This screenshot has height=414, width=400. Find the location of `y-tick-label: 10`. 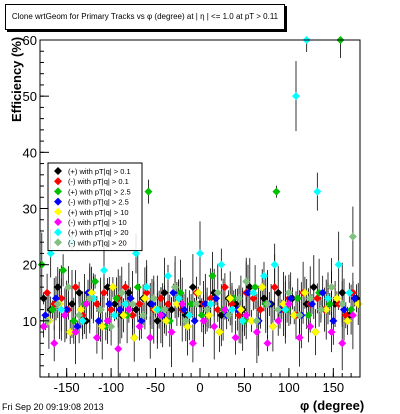

y-tick-label: 10 is located at coordinates (30, 321).